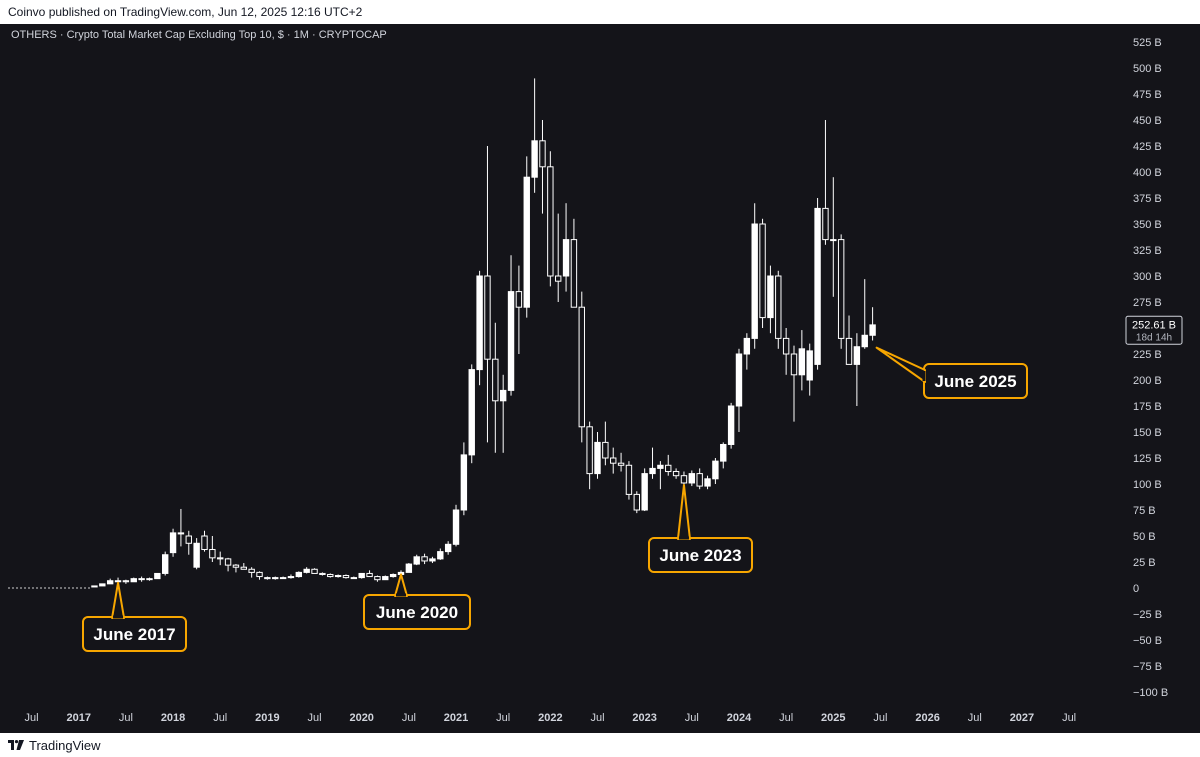 This screenshot has height=757, width=1200. Describe the element at coordinates (1147, 303) in the screenshot. I see `y-tick-label: 275 B` at that location.